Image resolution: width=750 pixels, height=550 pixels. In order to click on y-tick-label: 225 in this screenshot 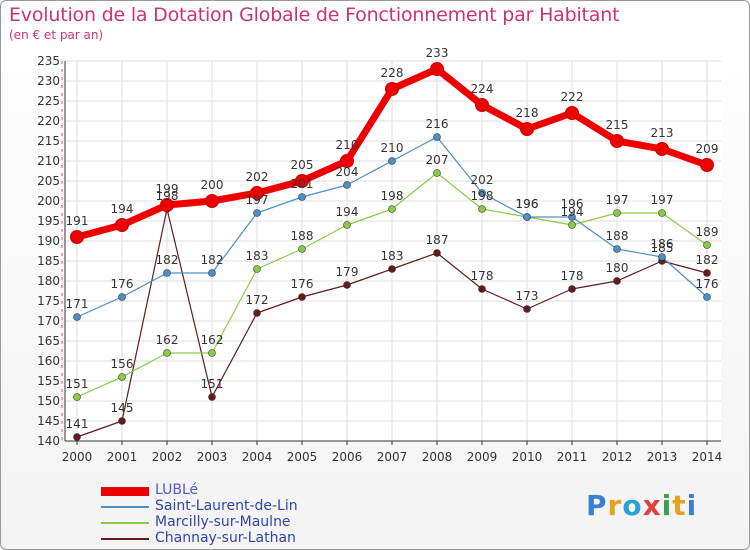, I will do `click(48, 101)`.